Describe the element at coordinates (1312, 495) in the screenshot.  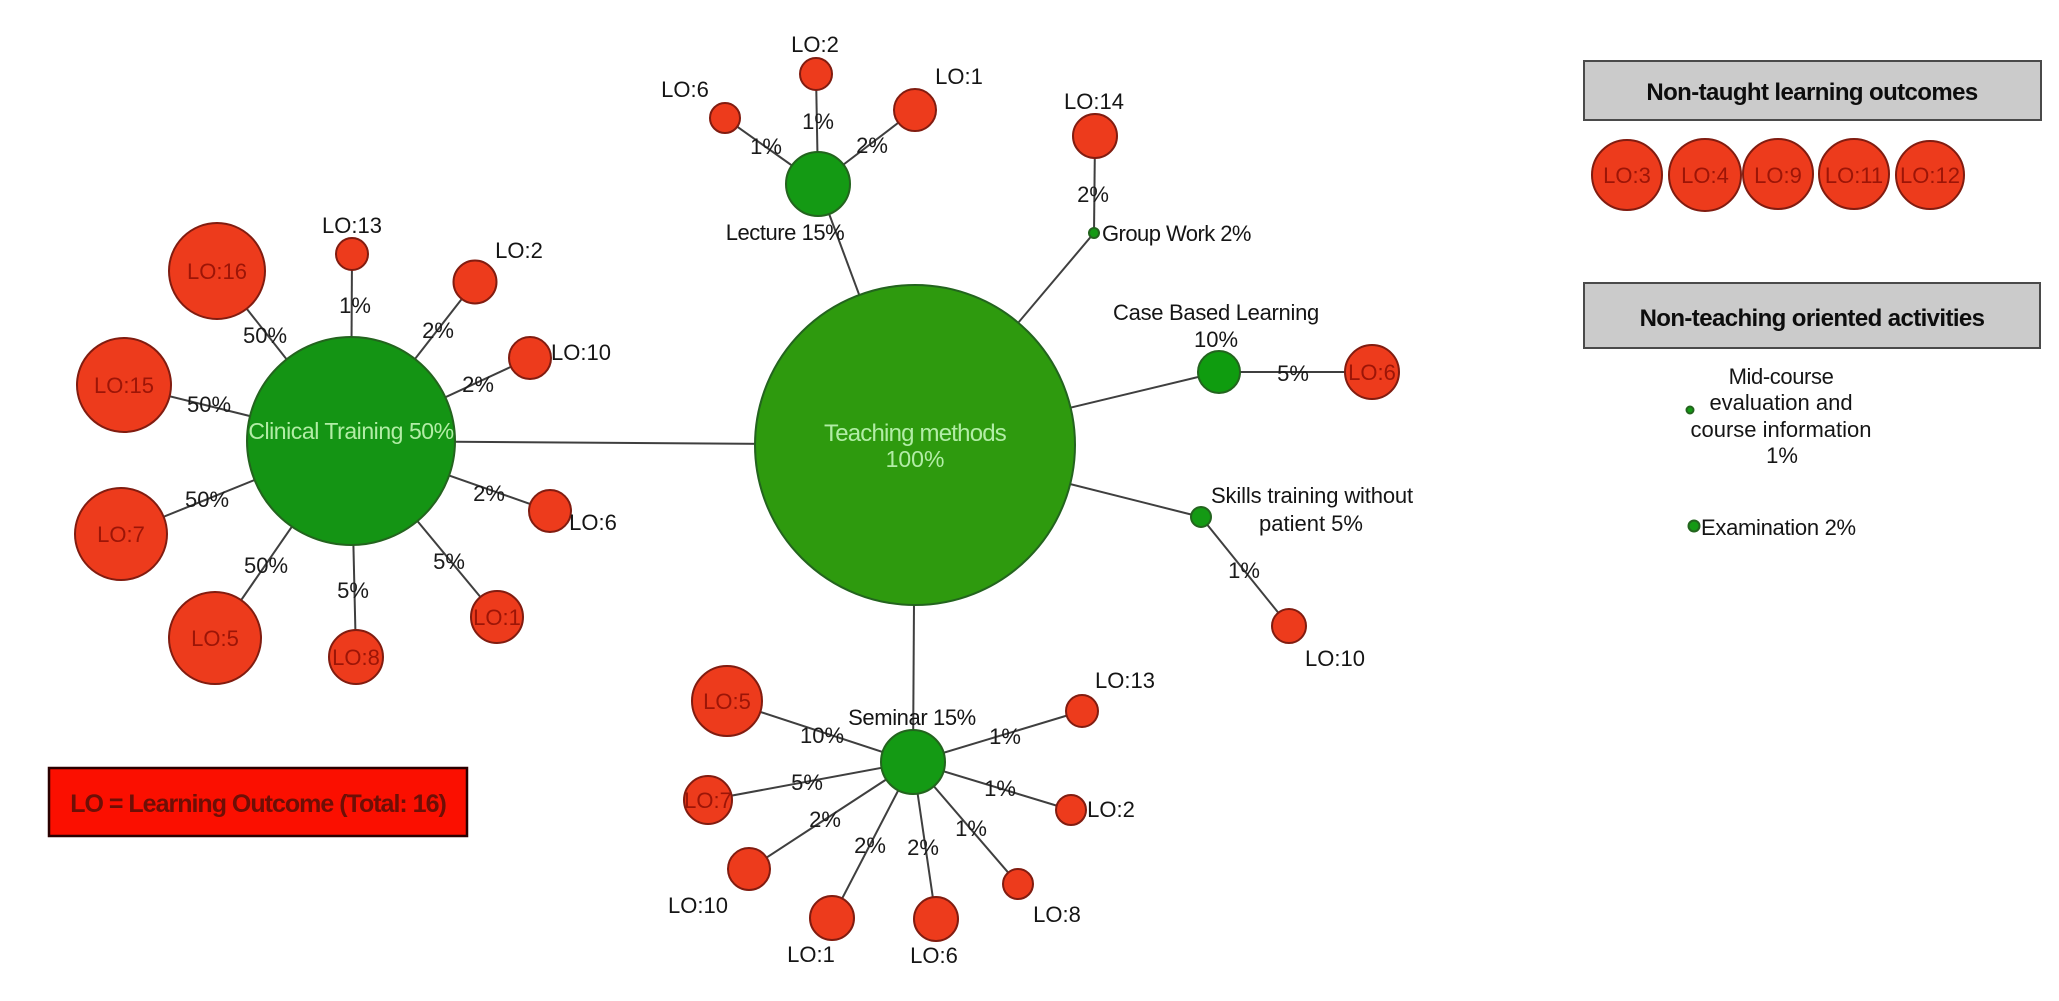
I see `svg-text: Skills training without` at that location.